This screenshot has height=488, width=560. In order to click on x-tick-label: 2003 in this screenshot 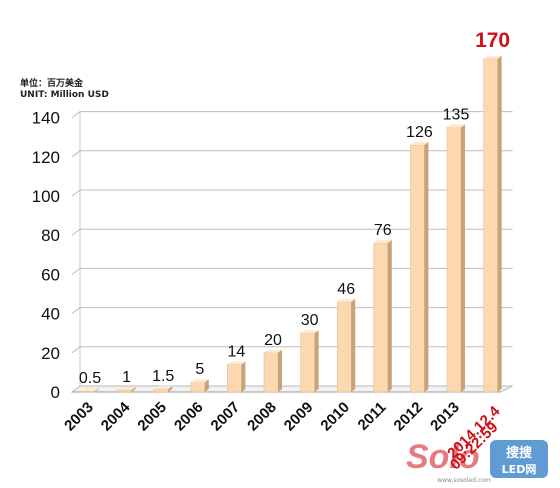, I will do `click(79, 417)`.